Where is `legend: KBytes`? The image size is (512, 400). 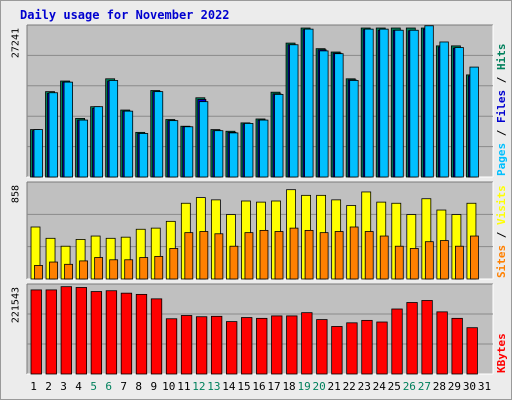 legend: KBytes is located at coordinates (501, 353).